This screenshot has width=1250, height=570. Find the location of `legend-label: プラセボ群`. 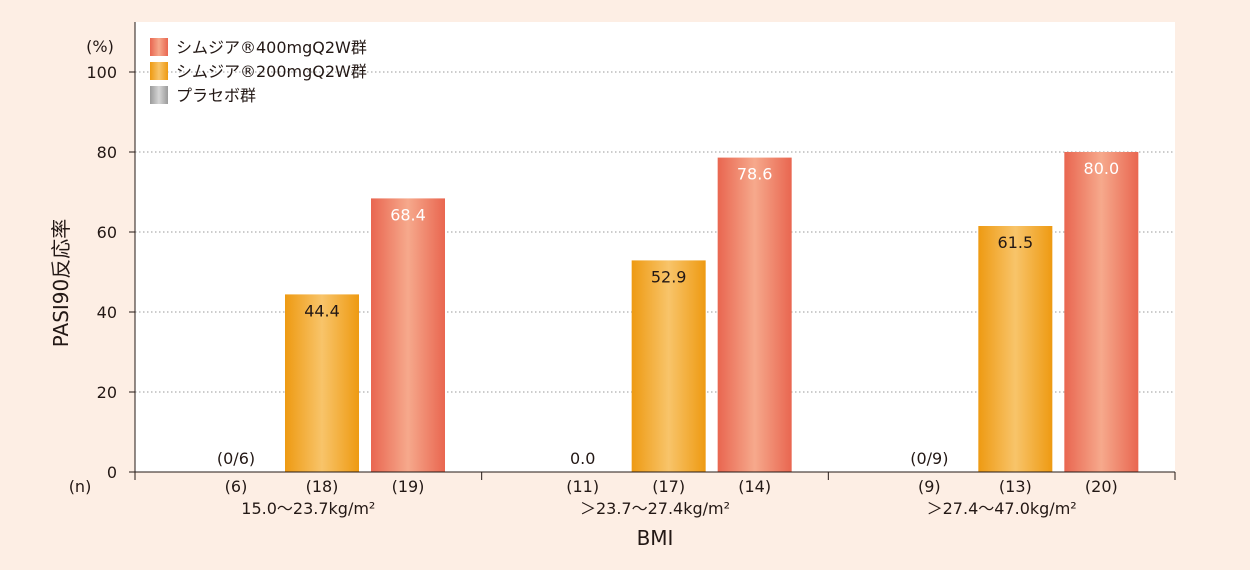

legend-label: プラセボ群 is located at coordinates (216, 95).